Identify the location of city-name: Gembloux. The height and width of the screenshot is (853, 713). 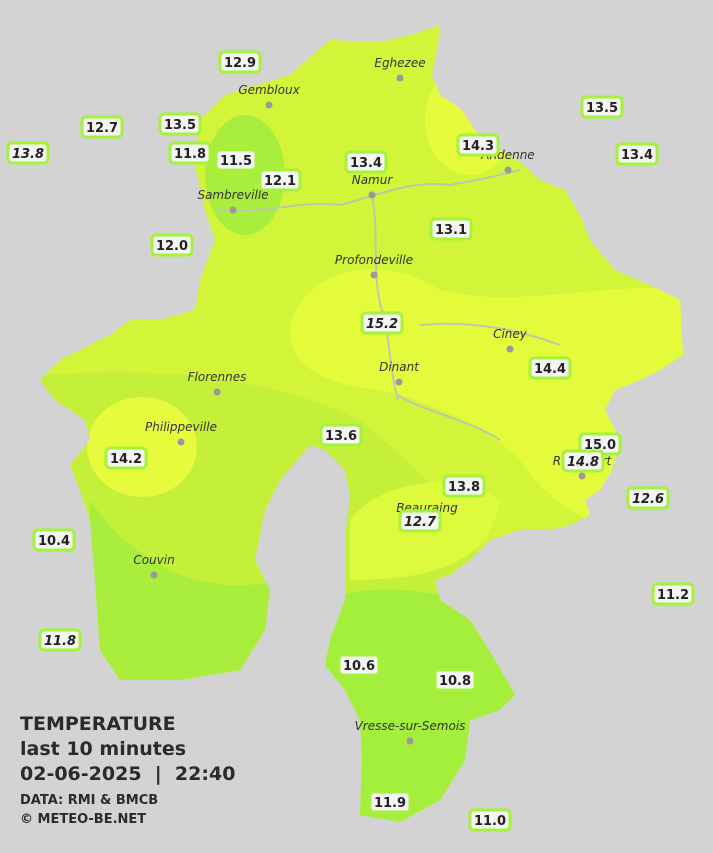
(269, 90).